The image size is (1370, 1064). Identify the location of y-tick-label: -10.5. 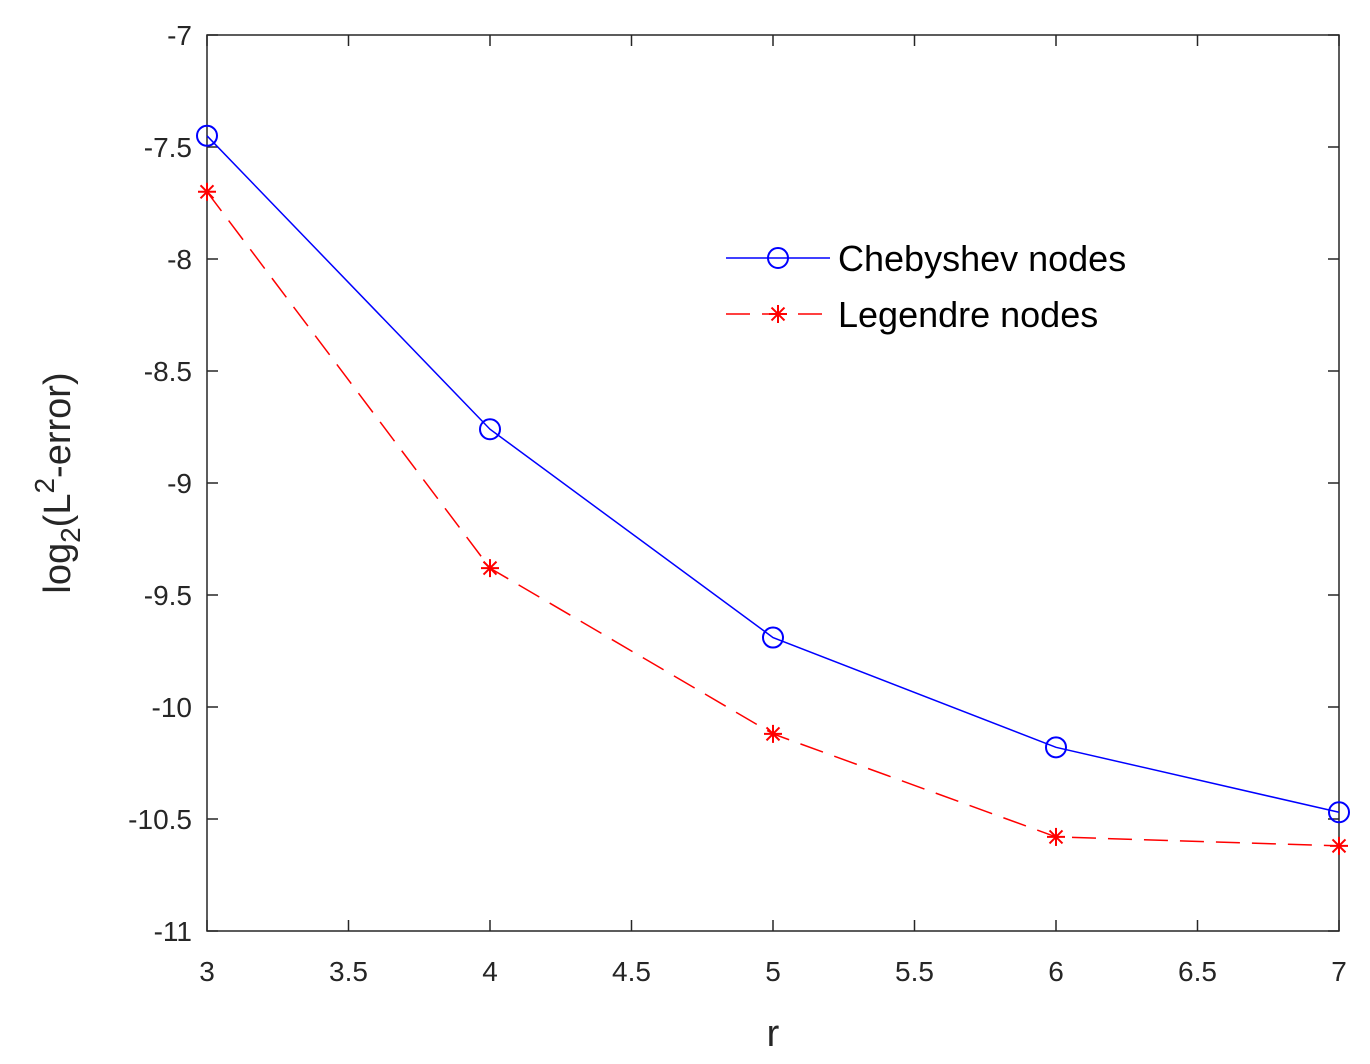
(160, 819).